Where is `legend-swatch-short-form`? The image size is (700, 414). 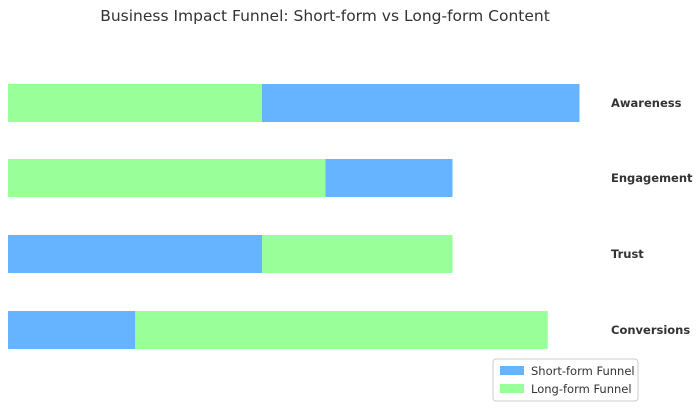 legend-swatch-short-form is located at coordinates (512, 370).